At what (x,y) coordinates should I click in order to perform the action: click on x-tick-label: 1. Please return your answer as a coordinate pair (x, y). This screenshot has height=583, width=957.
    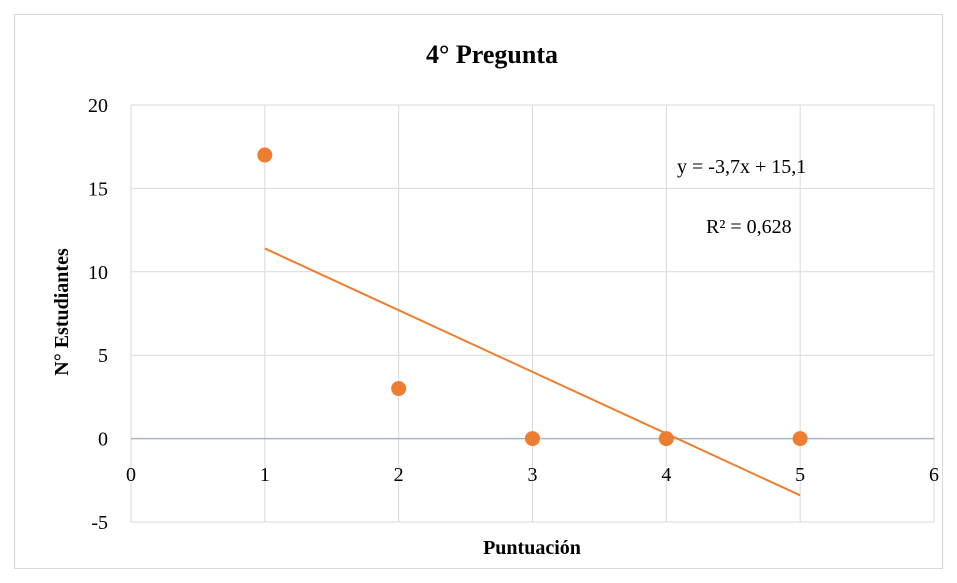
    Looking at the image, I should click on (265, 475).